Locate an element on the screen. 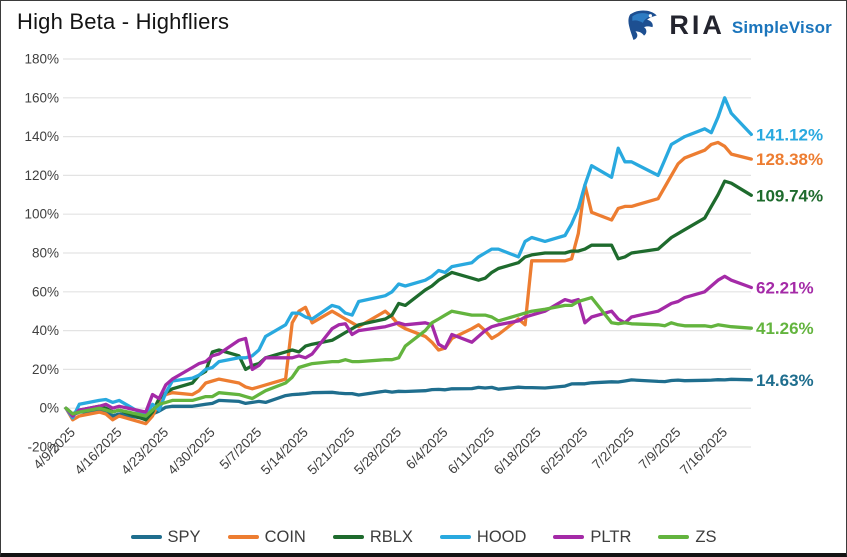 This screenshot has width=847, height=557. svg-text: 4/30/2025 is located at coordinates (191, 451).